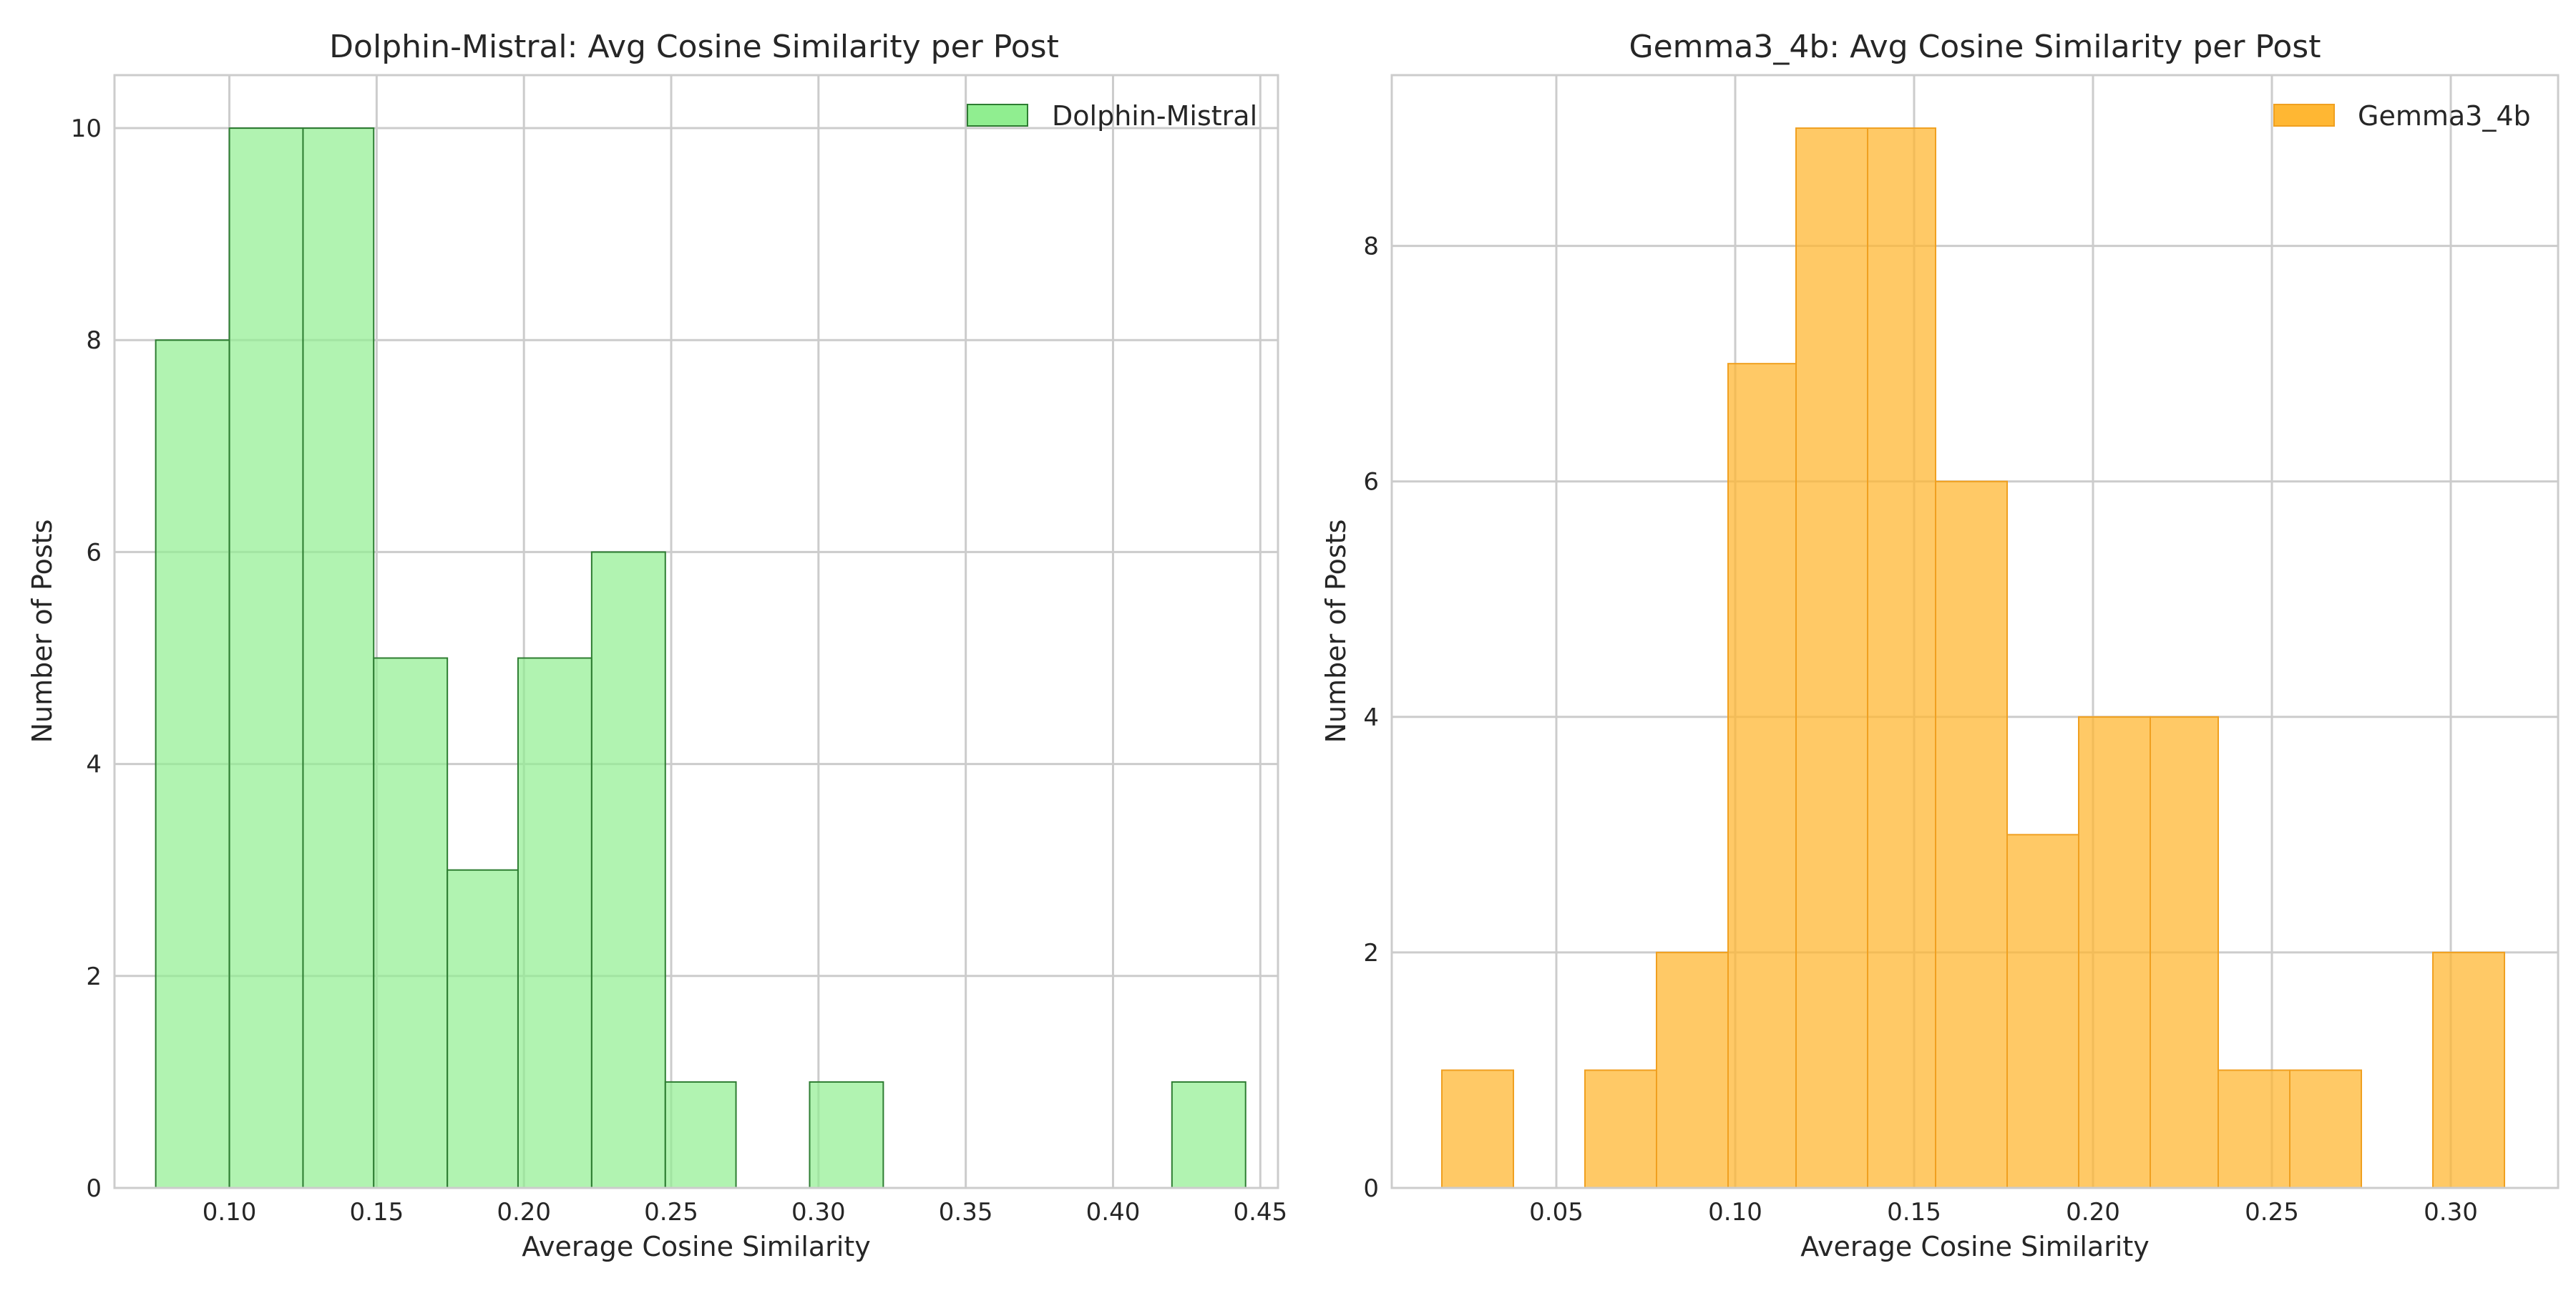  What do you see at coordinates (1735, 1212) in the screenshot?
I see `right-x-tick-label: 0.10` at bounding box center [1735, 1212].